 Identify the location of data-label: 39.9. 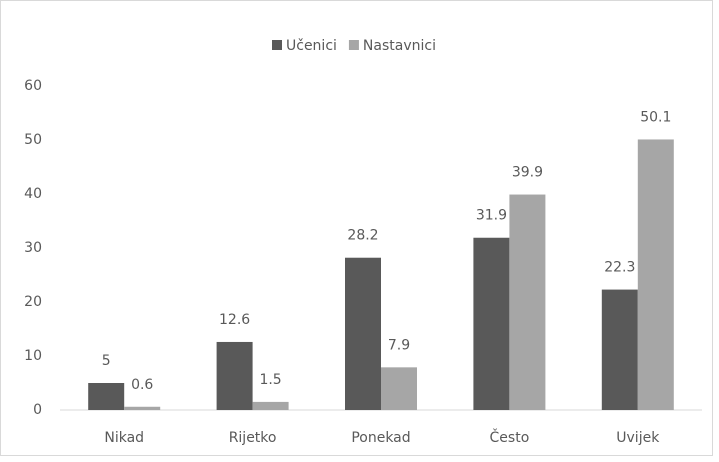
(527, 173).